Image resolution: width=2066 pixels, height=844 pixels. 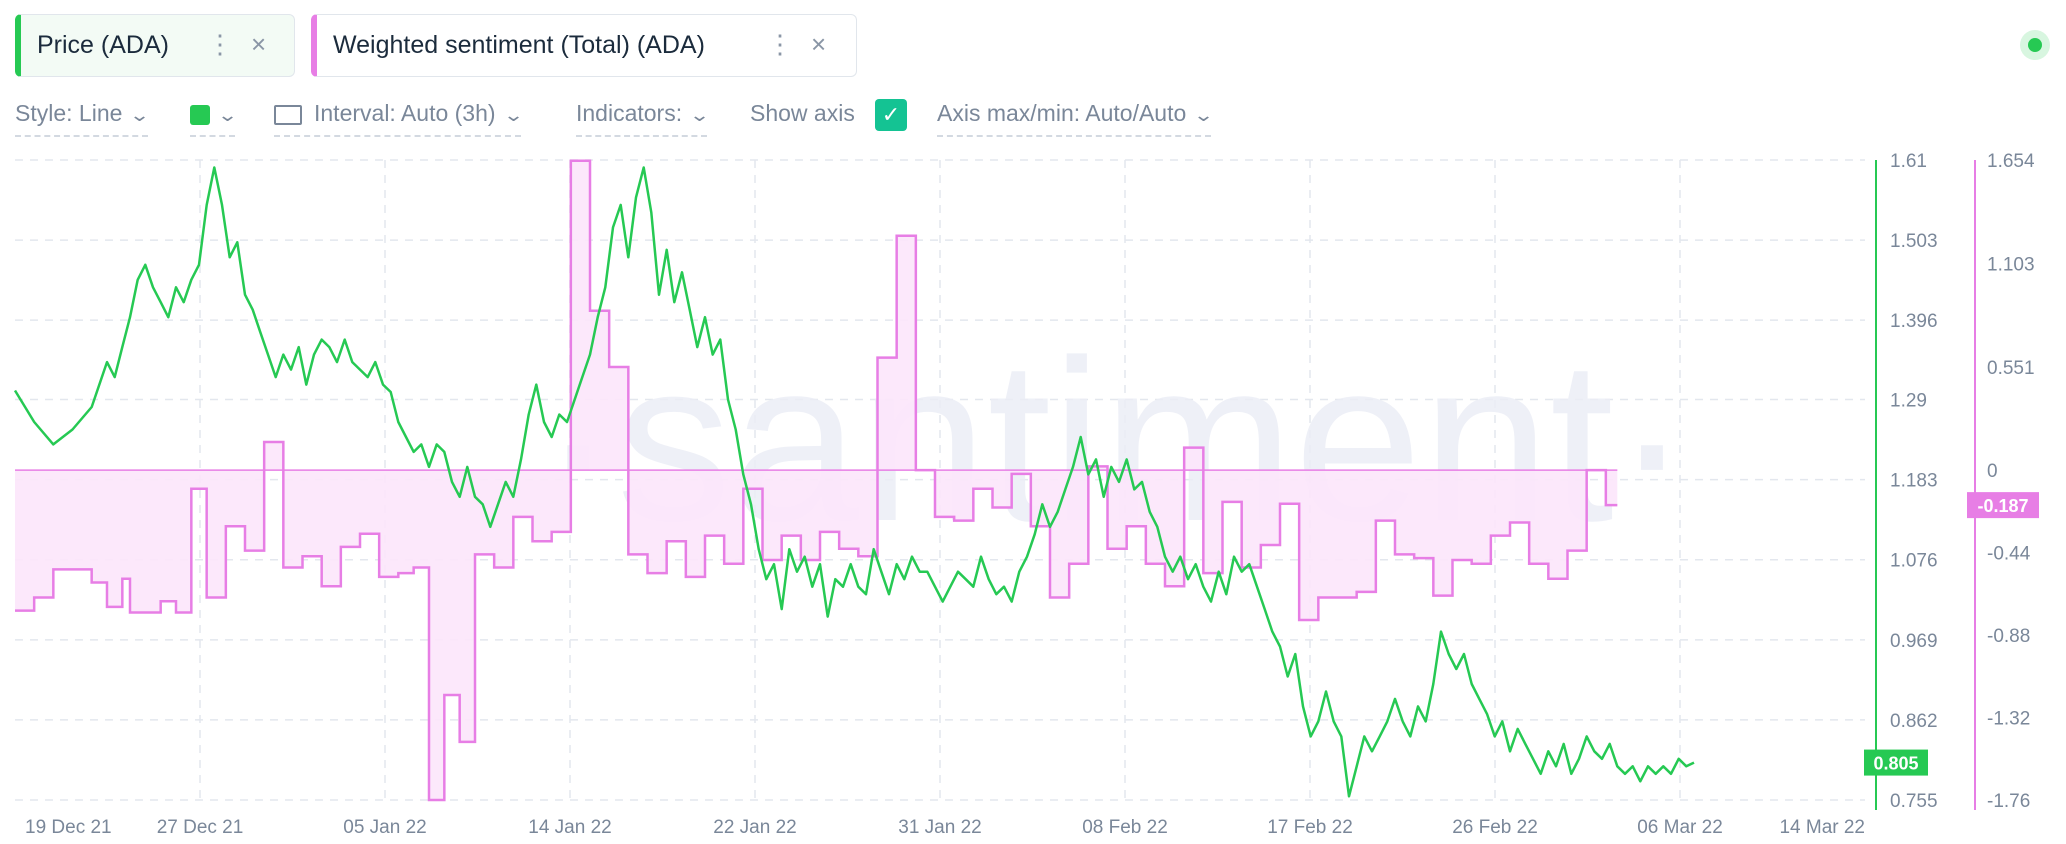 I want to click on indicators-dropdown: Indicators: ⌄, so click(x=643, y=118).